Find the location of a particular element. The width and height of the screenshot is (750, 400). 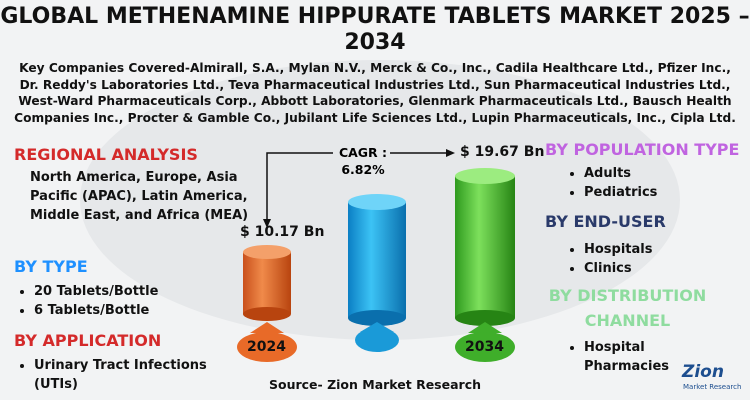

list-item: Hospitals is located at coordinates (618, 249).